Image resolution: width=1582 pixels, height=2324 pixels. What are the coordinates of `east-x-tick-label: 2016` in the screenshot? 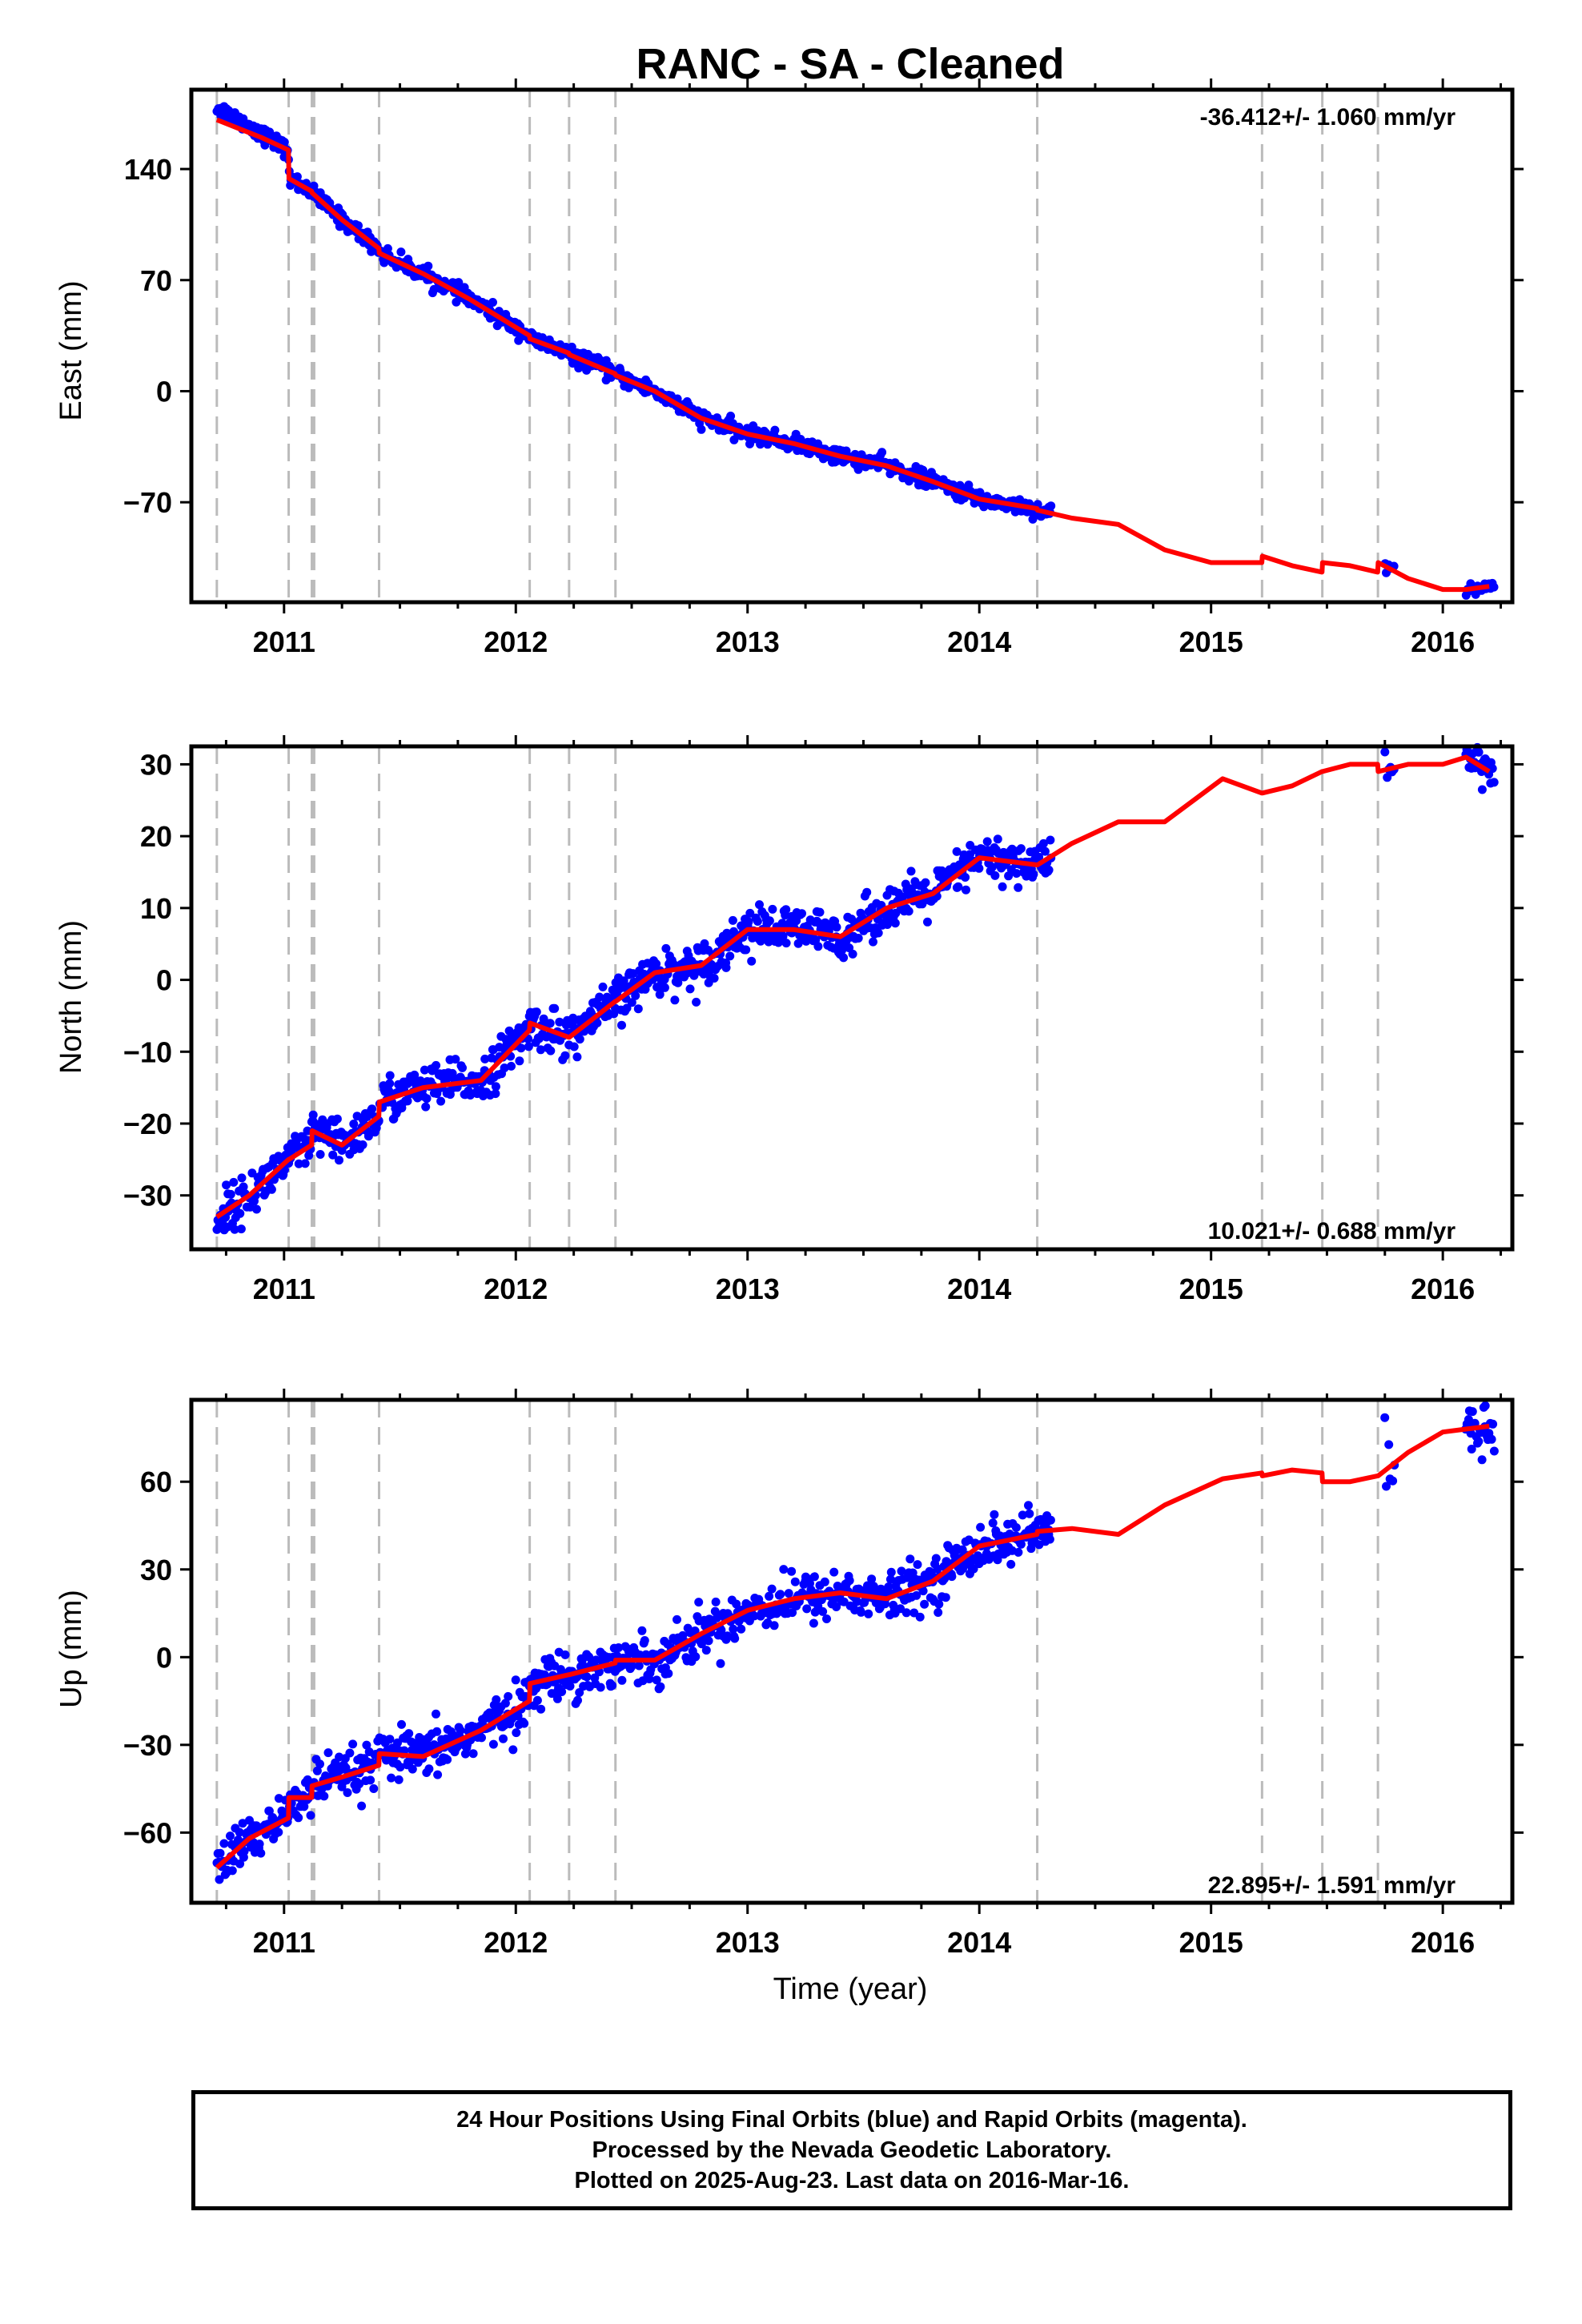 It's located at (1443, 641).